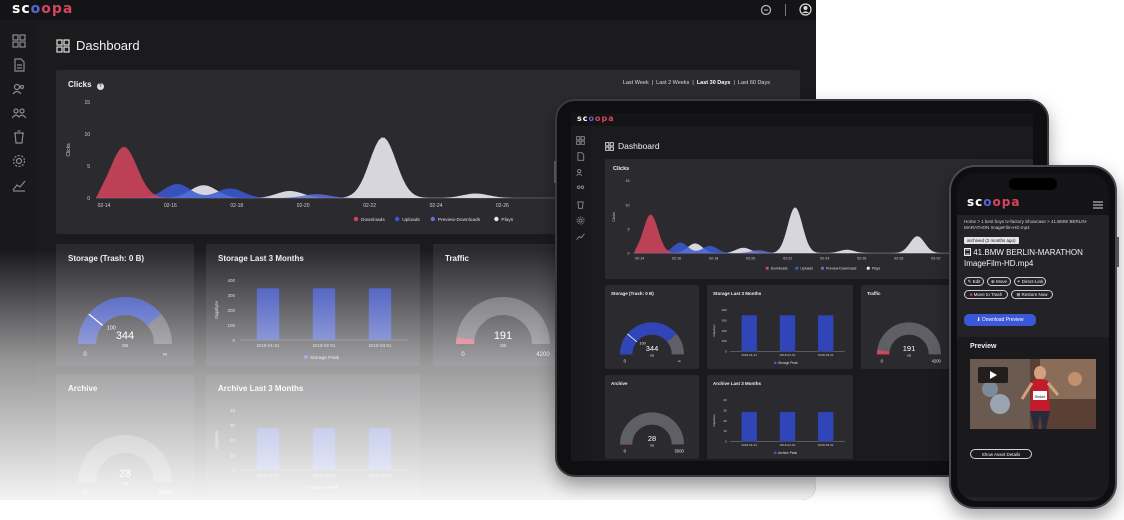 The height and width of the screenshot is (520, 1124). I want to click on menu-icon, so click(1098, 205).